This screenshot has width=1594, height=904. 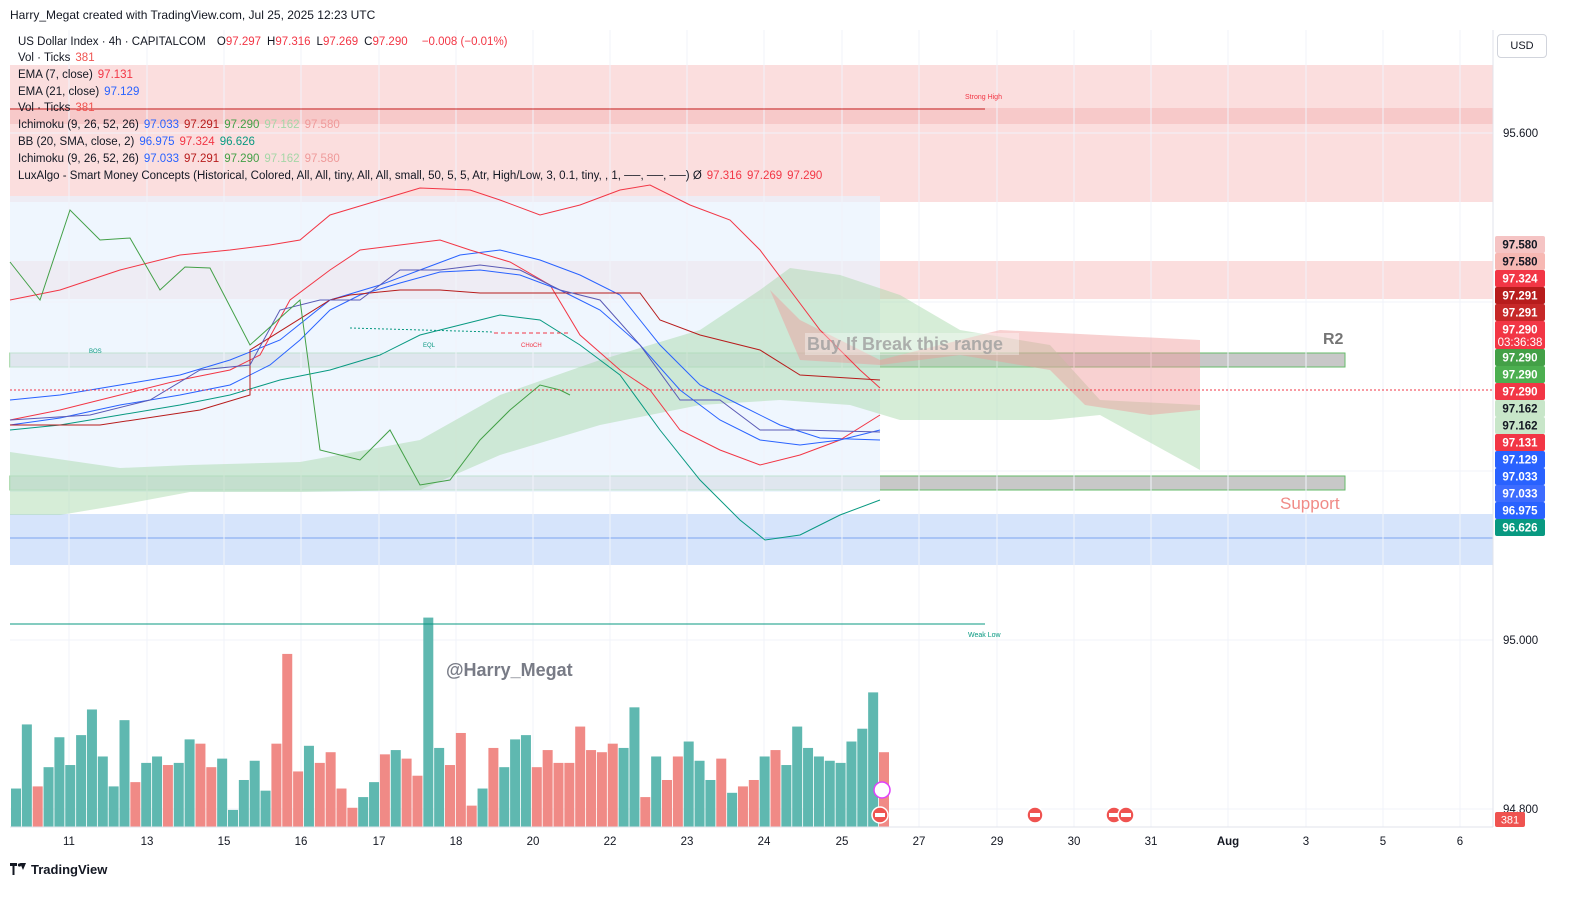 I want to click on legend-indicator-value: 97.316, so click(x=724, y=175).